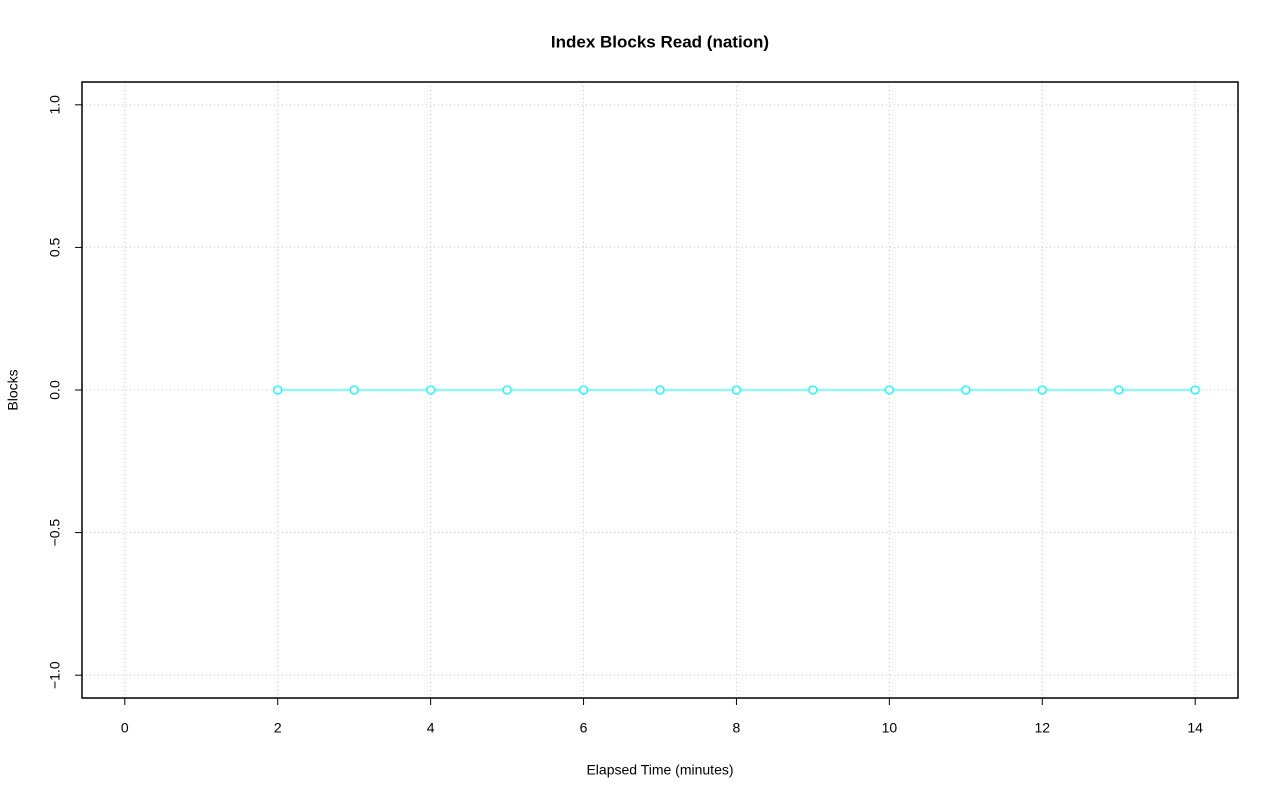 The height and width of the screenshot is (801, 1280). I want to click on x-tick-label: 8, so click(737, 728).